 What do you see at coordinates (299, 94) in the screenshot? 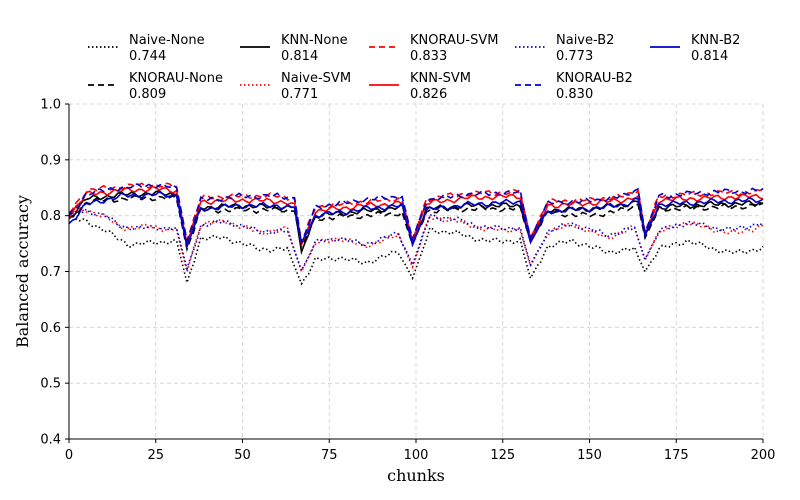
I see `legend-series-score: 0.771` at bounding box center [299, 94].